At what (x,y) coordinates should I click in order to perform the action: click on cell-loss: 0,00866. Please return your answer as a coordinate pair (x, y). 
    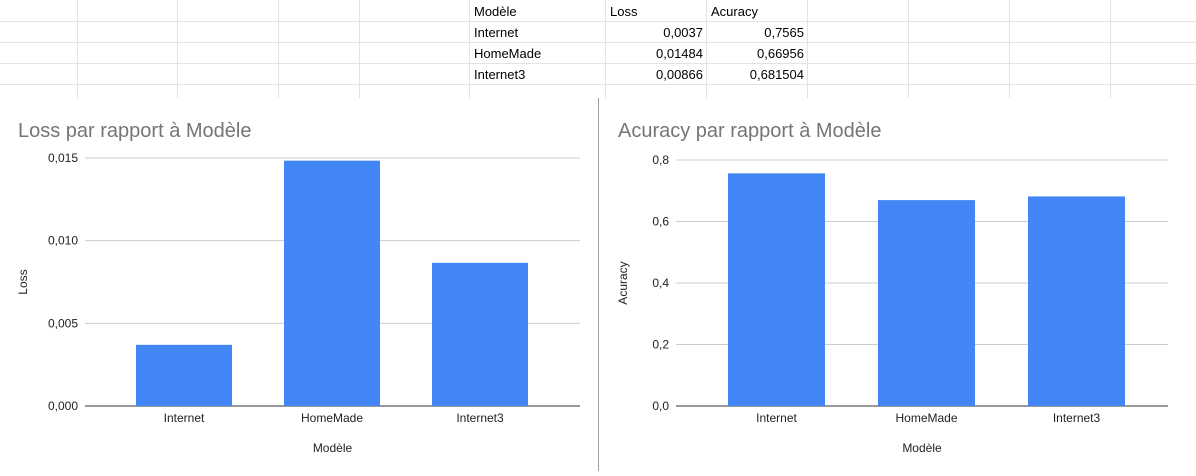
    Looking at the image, I should click on (679, 74).